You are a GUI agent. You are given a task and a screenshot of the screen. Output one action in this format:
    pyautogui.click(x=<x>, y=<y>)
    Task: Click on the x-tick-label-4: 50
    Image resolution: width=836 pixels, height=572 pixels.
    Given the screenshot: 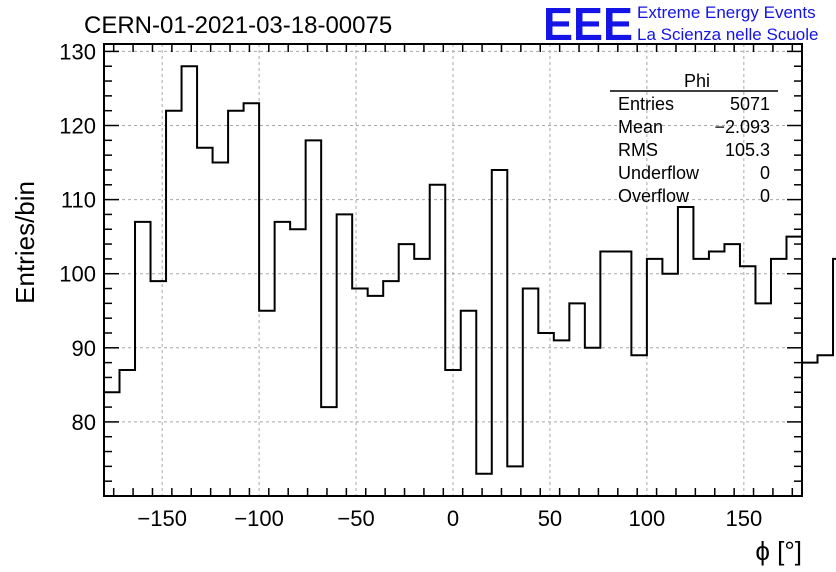 What is the action you would take?
    pyautogui.click(x=550, y=518)
    